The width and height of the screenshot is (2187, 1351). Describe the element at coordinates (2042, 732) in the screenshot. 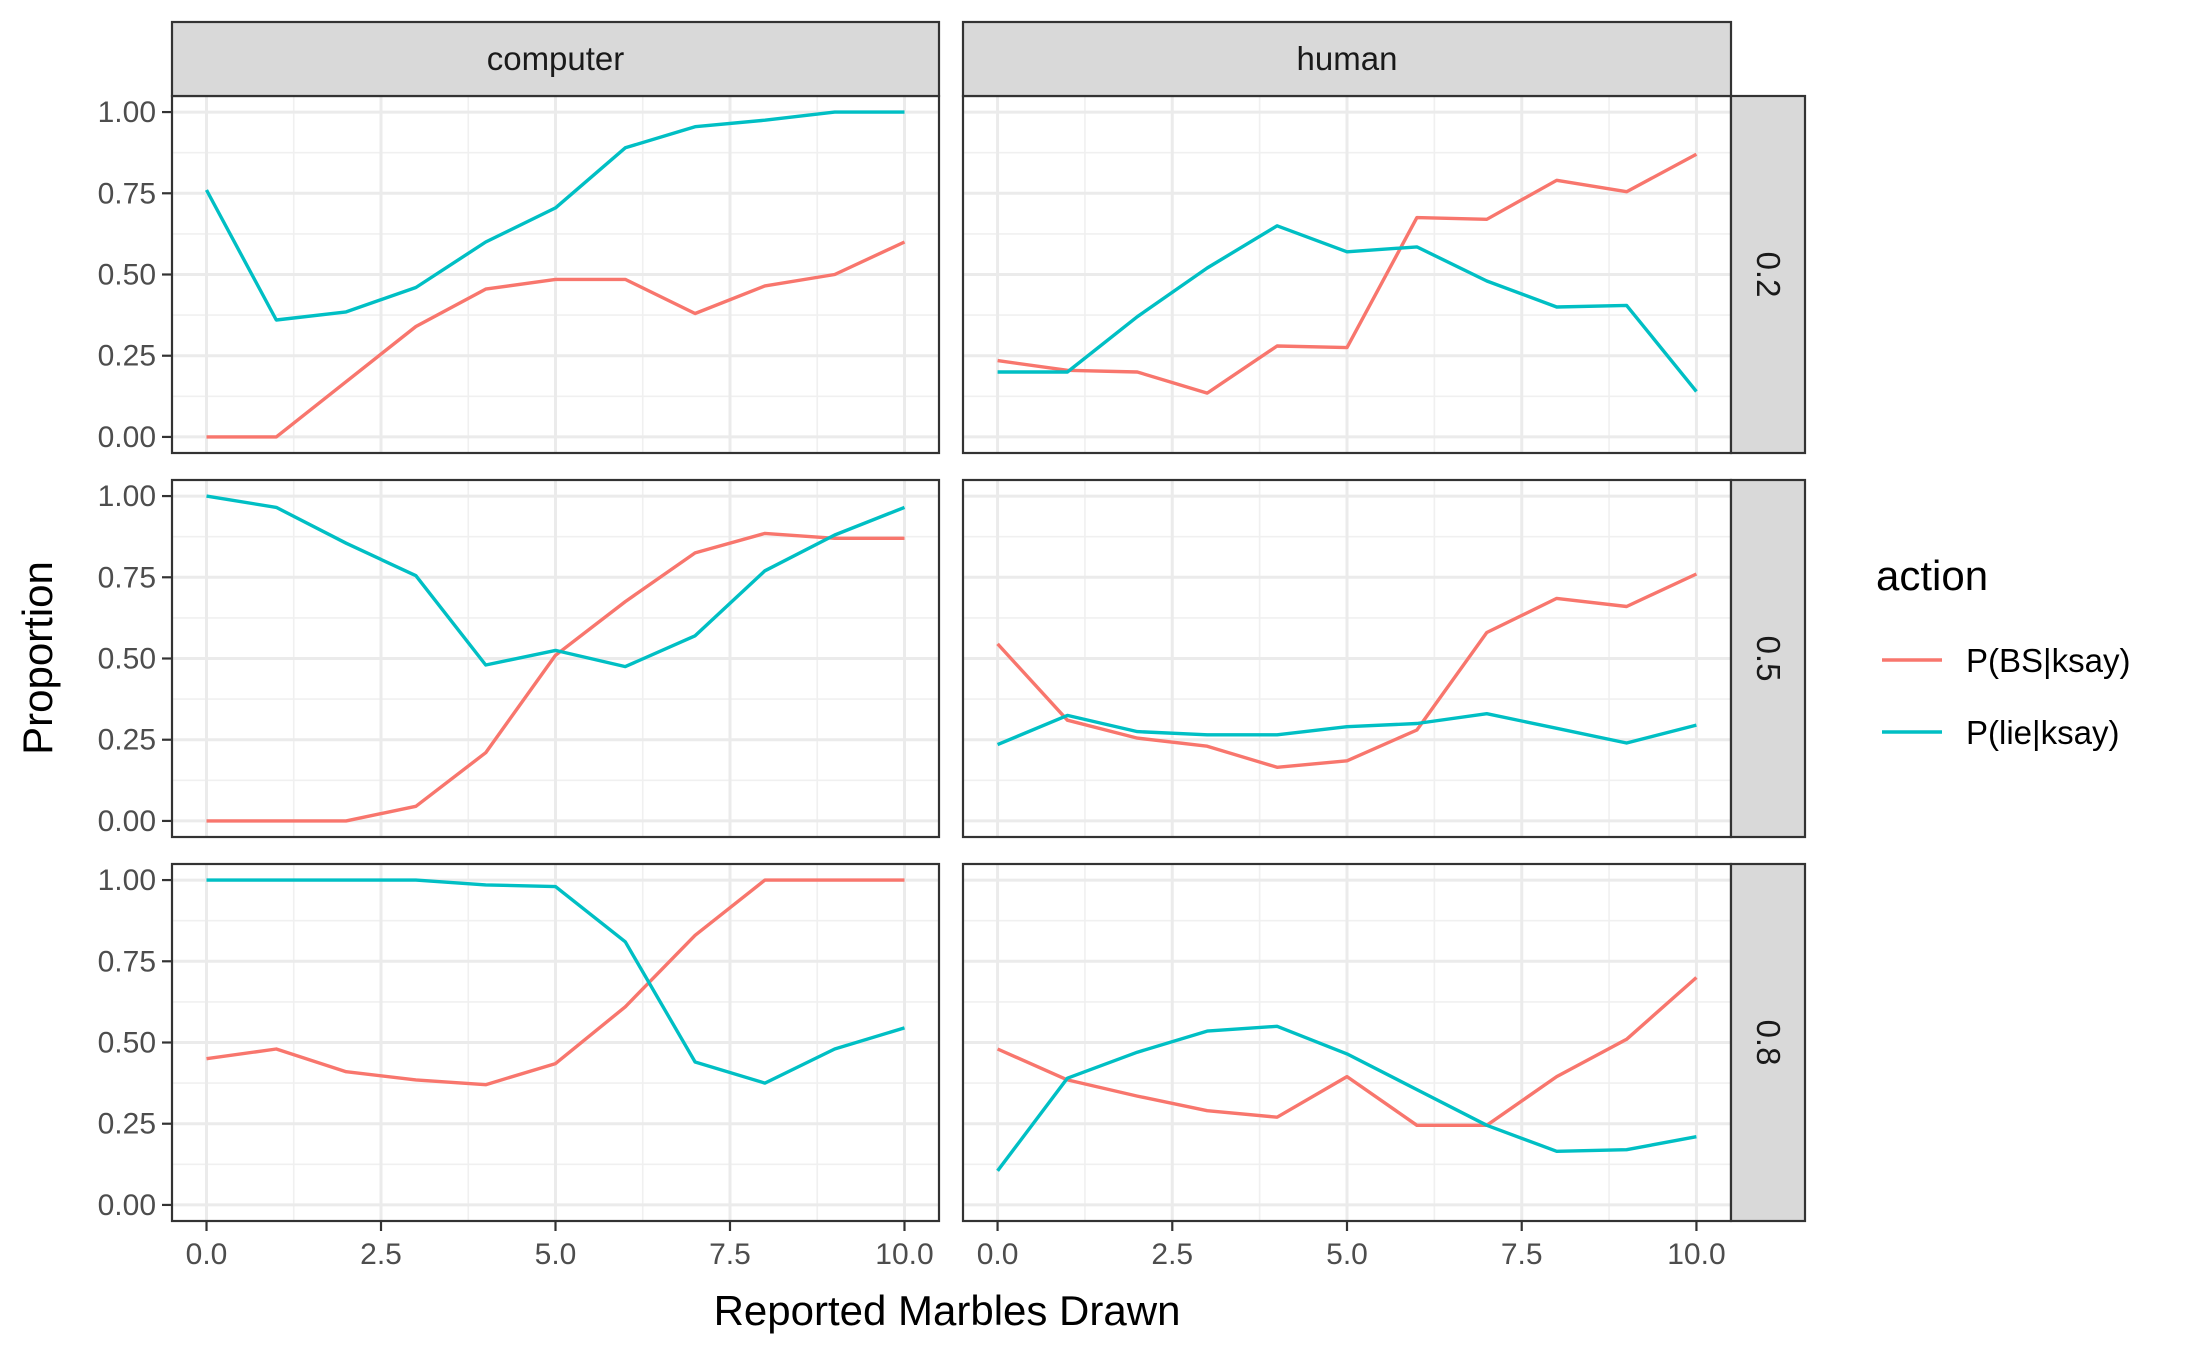

I see `legend-label: P(lie|ksay)` at that location.